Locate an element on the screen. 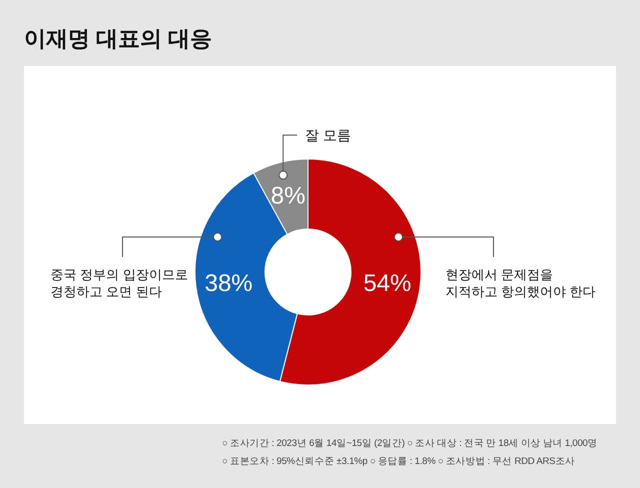  text: ○ 조사기간 : 2023년 6월 14일~15일 (2일간) ○ 조사 대상 : 전국 만 18세 이상 남녀 1,000명 is located at coordinates (410, 443).